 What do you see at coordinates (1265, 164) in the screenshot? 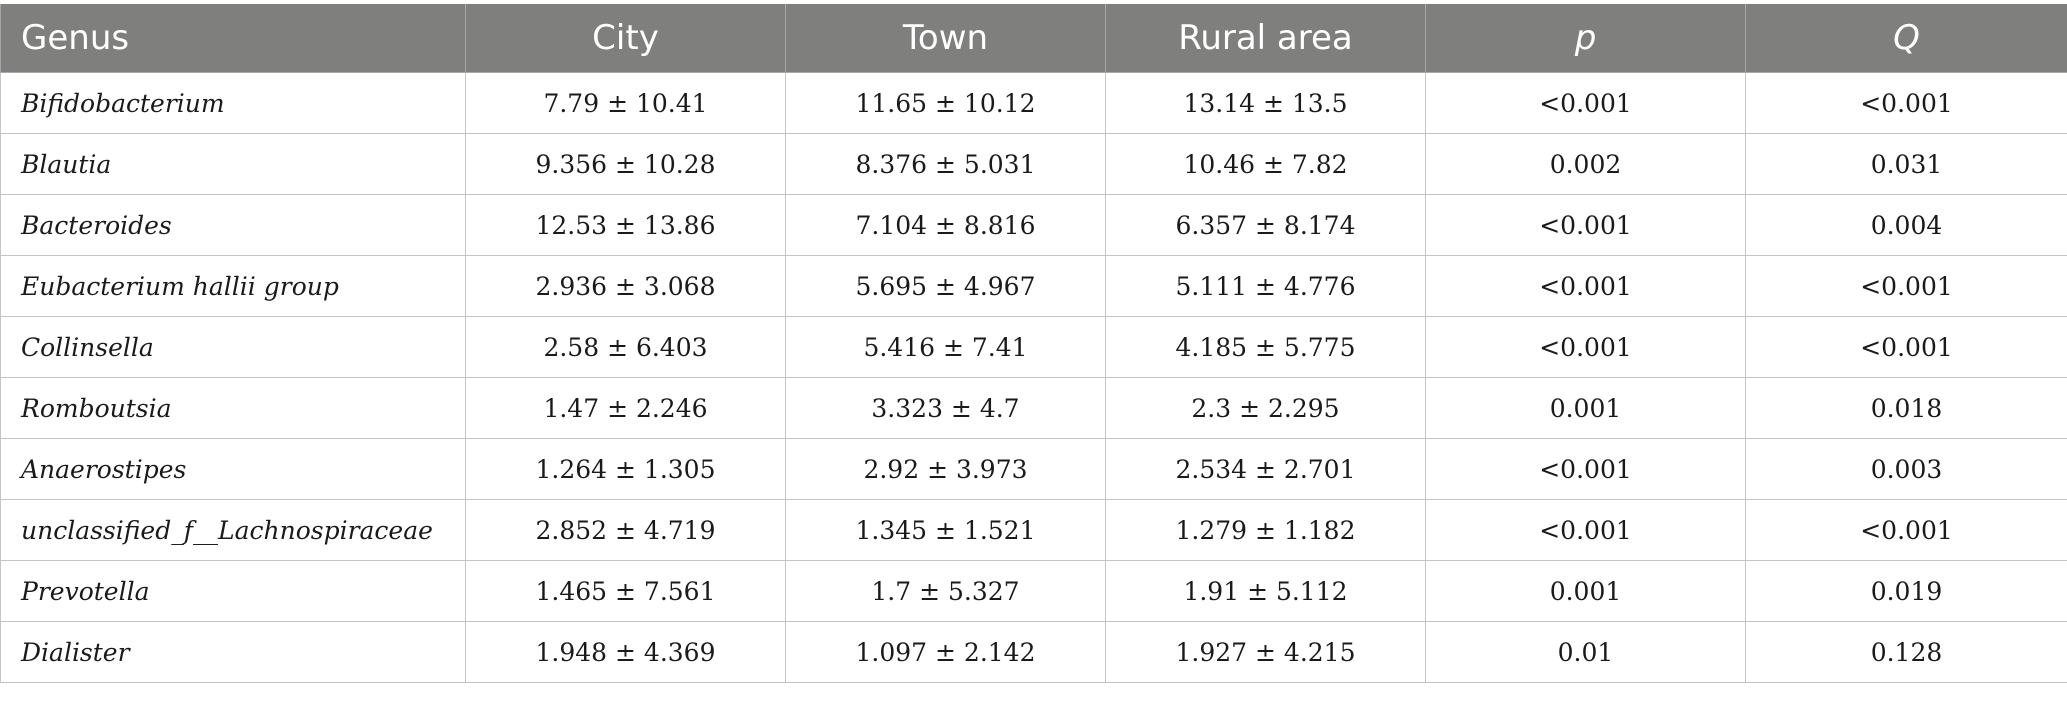
I see `cell-rural-area: 10.46 ± 7.82` at bounding box center [1265, 164].